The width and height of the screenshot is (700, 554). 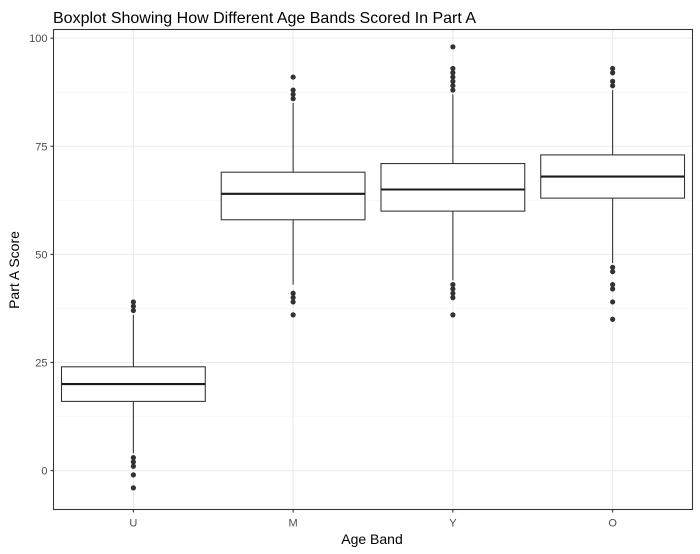 What do you see at coordinates (612, 524) in the screenshot?
I see `x-tick-label: O` at bounding box center [612, 524].